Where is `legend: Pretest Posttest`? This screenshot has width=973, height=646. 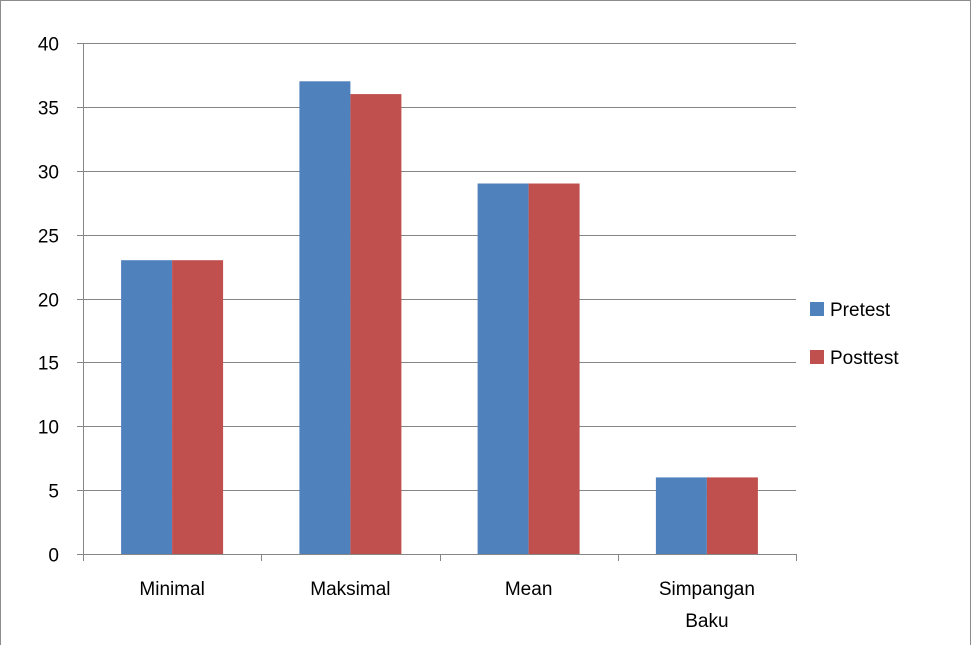 legend: Pretest Posttest is located at coordinates (854, 334).